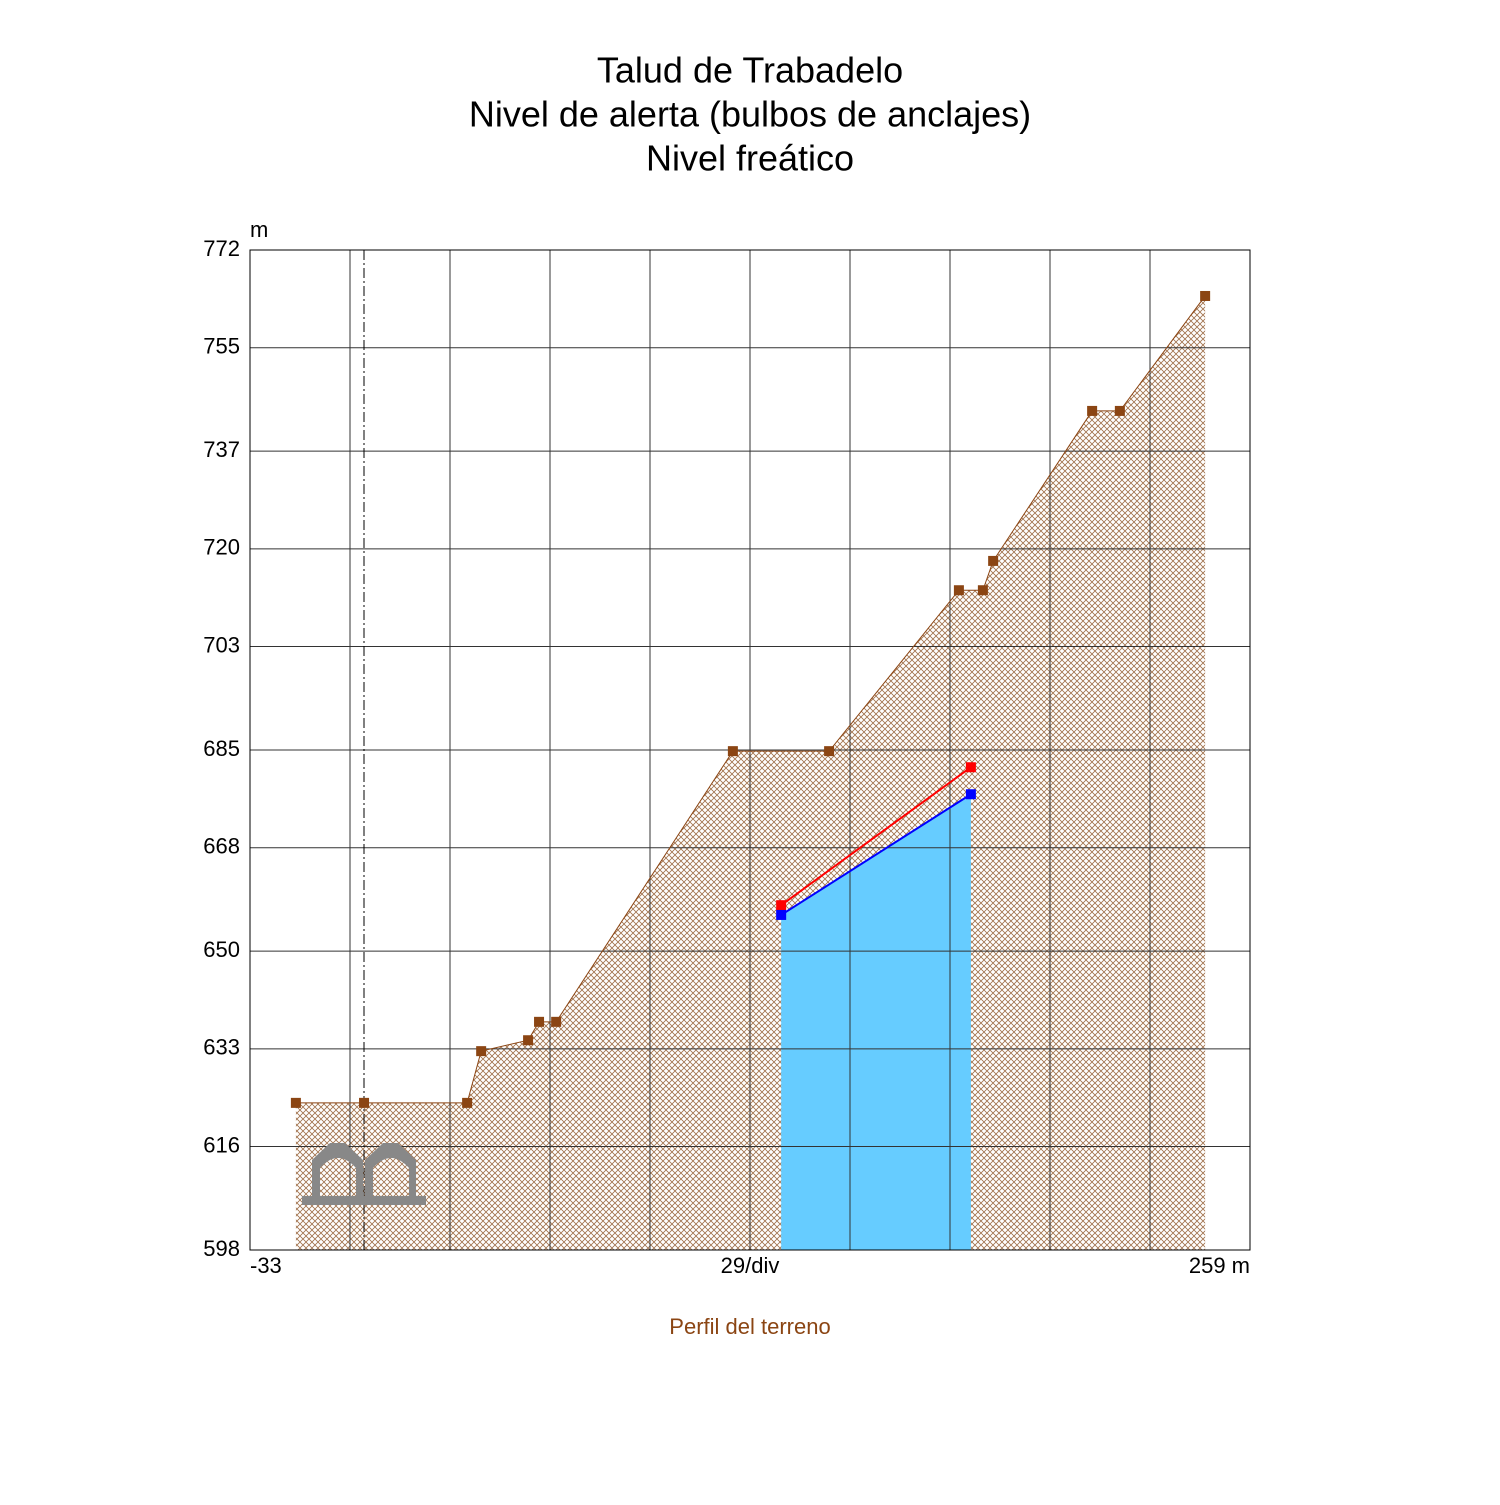  Describe the element at coordinates (750, 70) in the screenshot. I see `chart-title: Talud de Trabadelo` at that location.